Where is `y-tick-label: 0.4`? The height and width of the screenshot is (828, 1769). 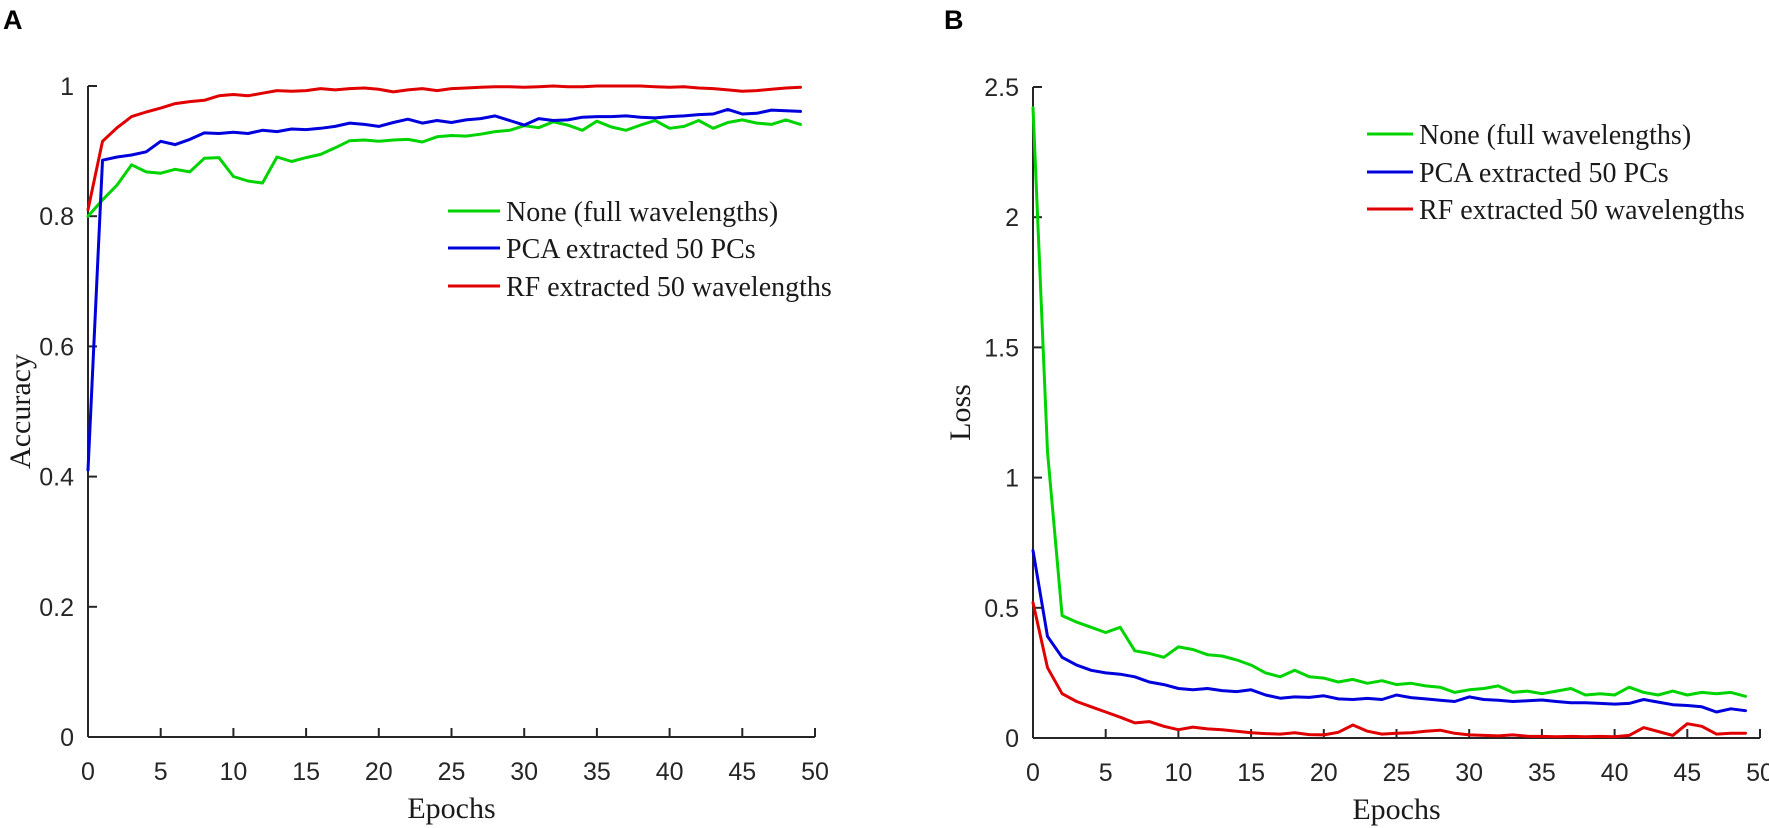
y-tick-label: 0.4 is located at coordinates (56, 478).